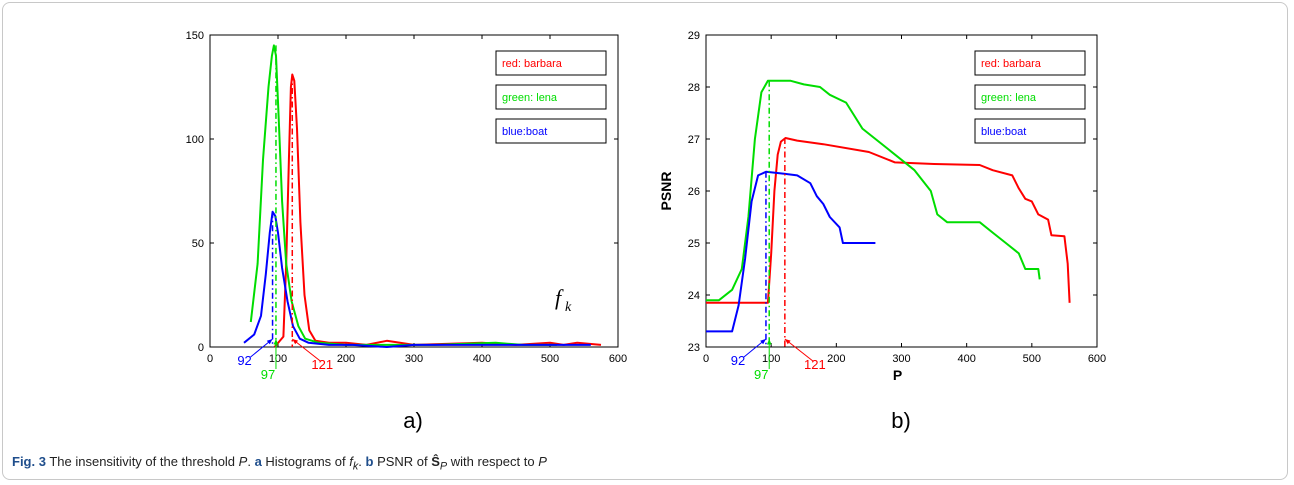 The image size is (1294, 485). Describe the element at coordinates (694, 348) in the screenshot. I see `panel-b-y-tick-label: 23` at that location.